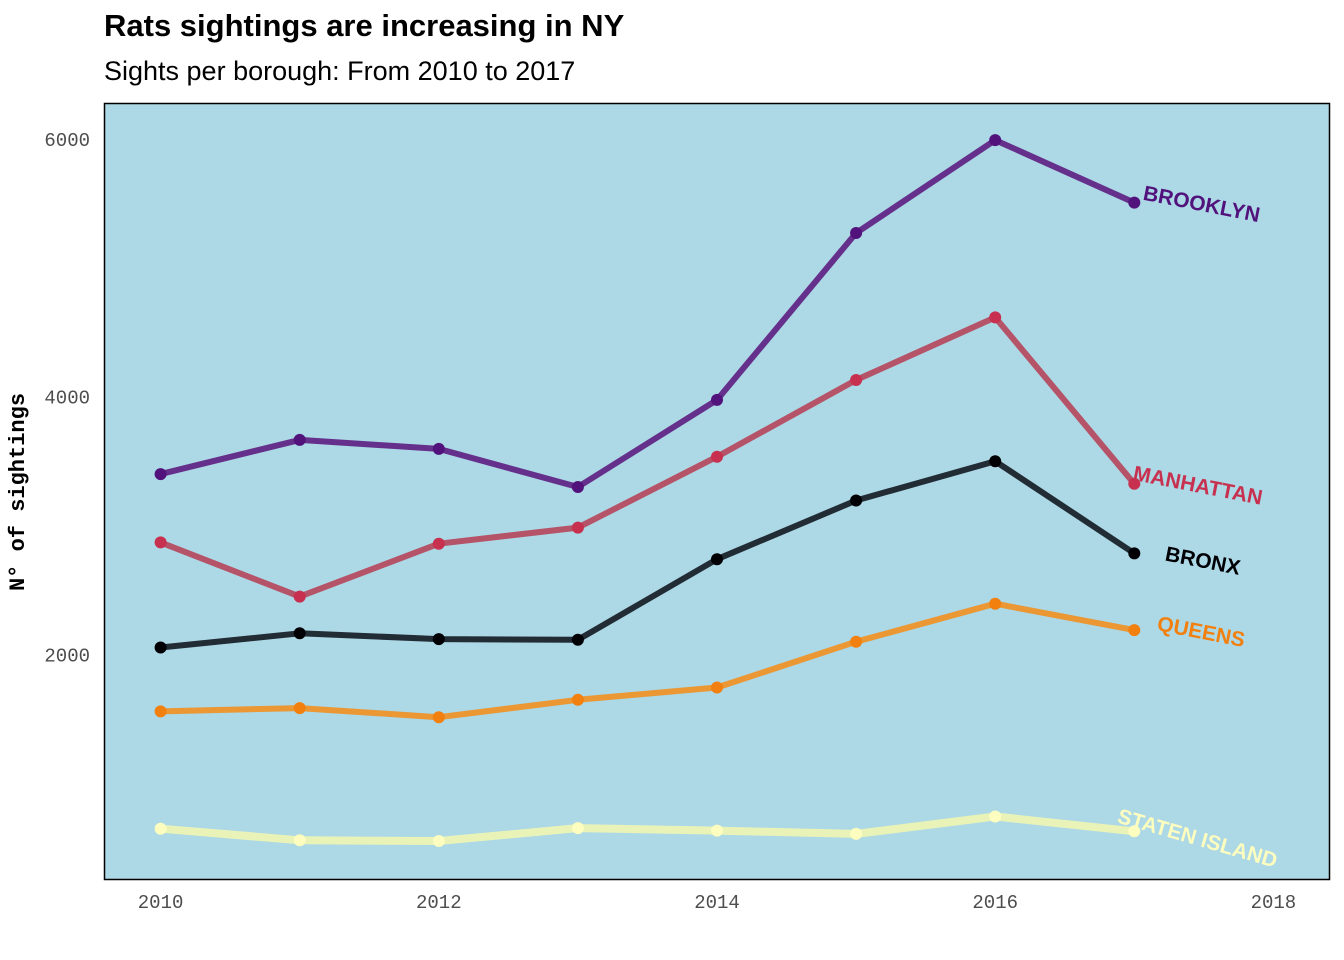 The width and height of the screenshot is (1344, 960). What do you see at coordinates (364, 25) in the screenshot?
I see `chart-title: Rats sightings are increasing in NY` at bounding box center [364, 25].